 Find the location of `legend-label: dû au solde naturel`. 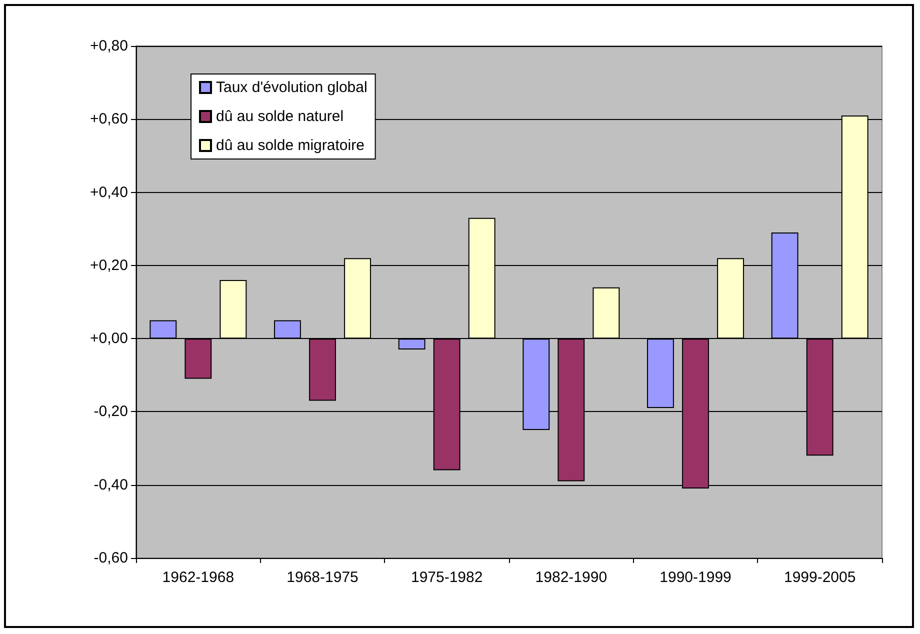

legend-label: dû au solde naturel is located at coordinates (280, 116).